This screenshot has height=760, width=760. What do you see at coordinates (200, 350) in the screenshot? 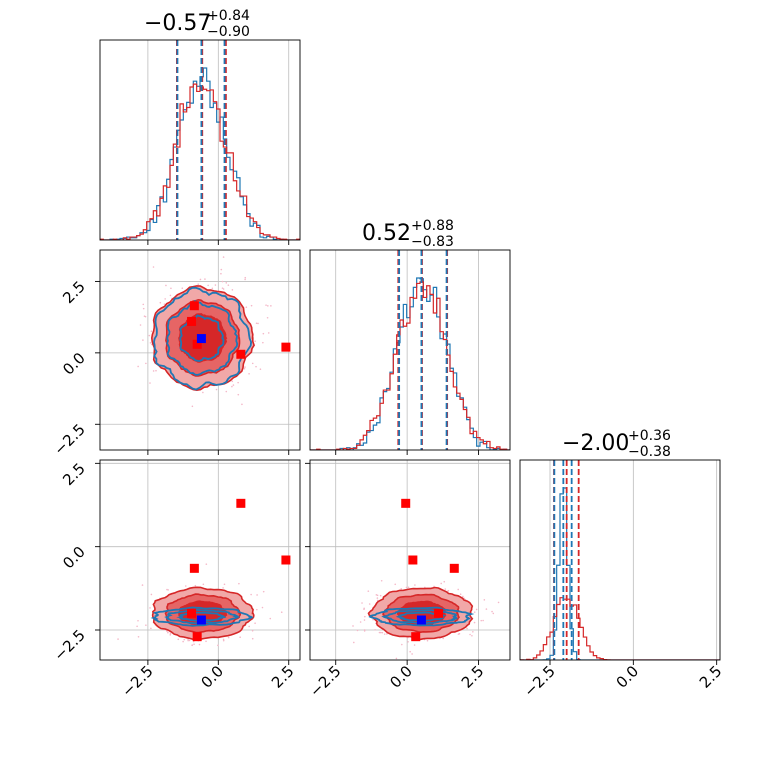
I see `panel-frame` at bounding box center [200, 350].